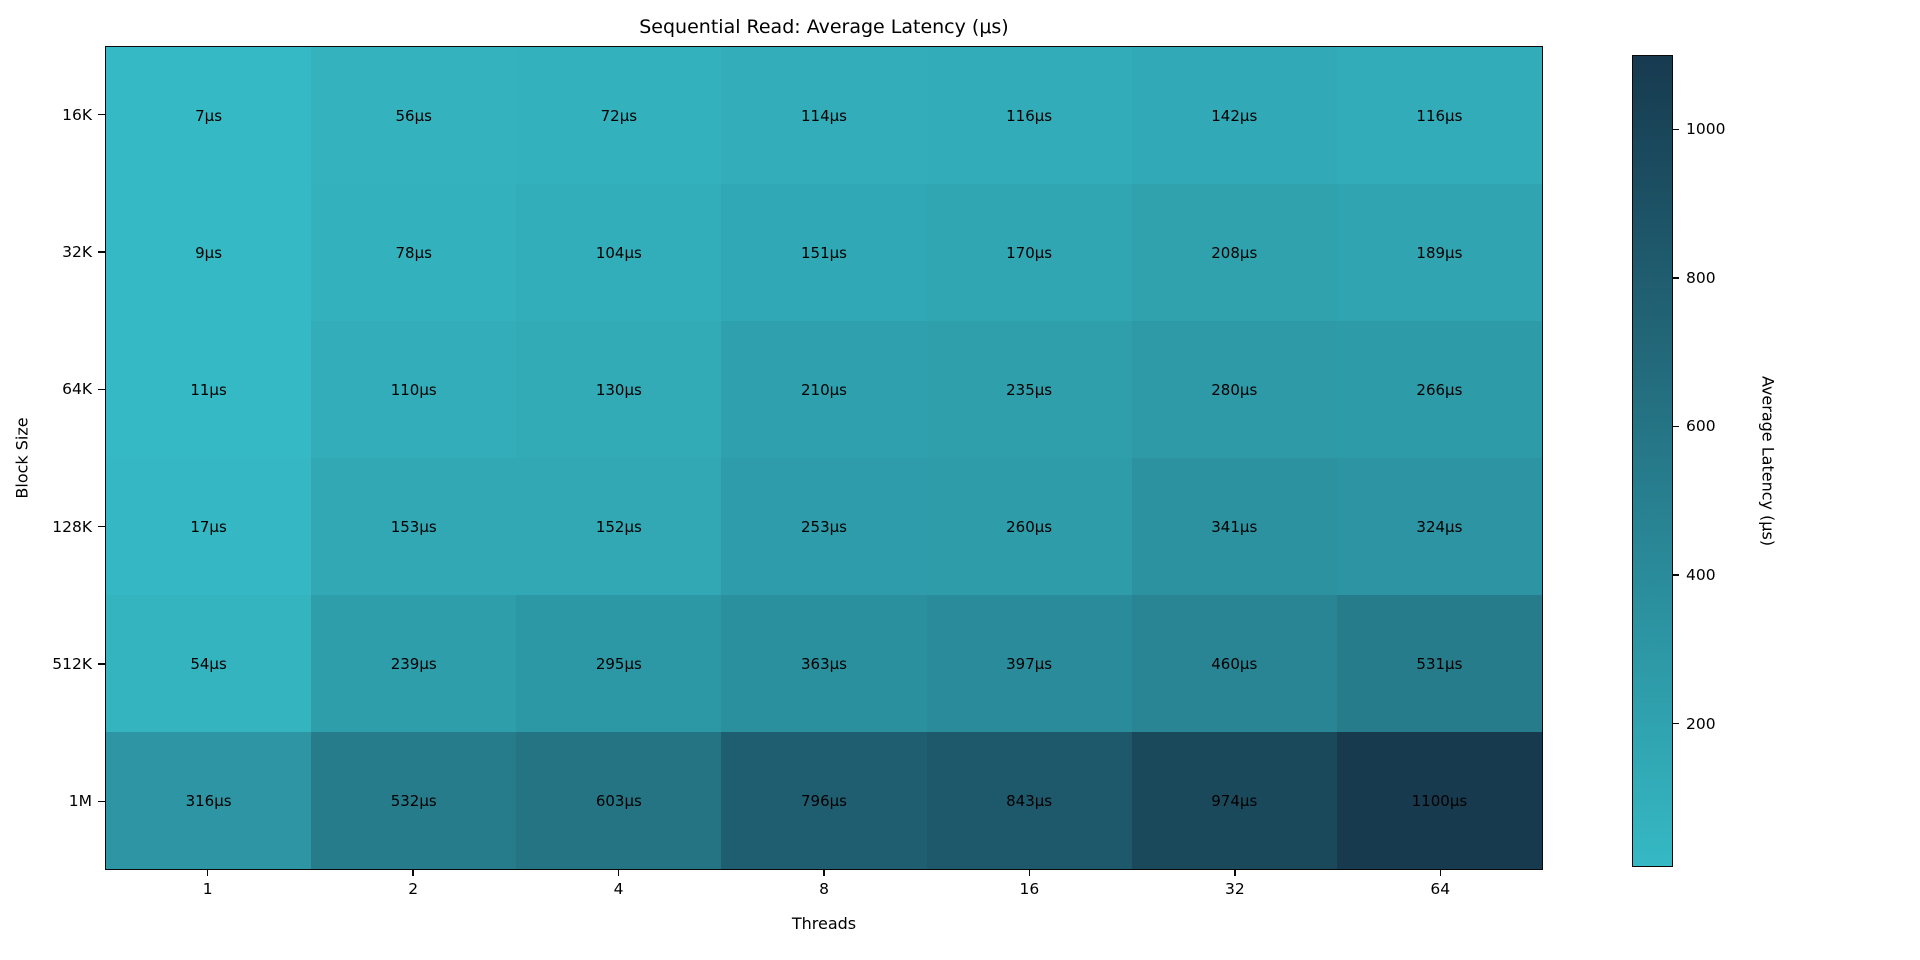 The height and width of the screenshot is (960, 1920). I want to click on cell-value-label: 843μs, so click(1029, 800).